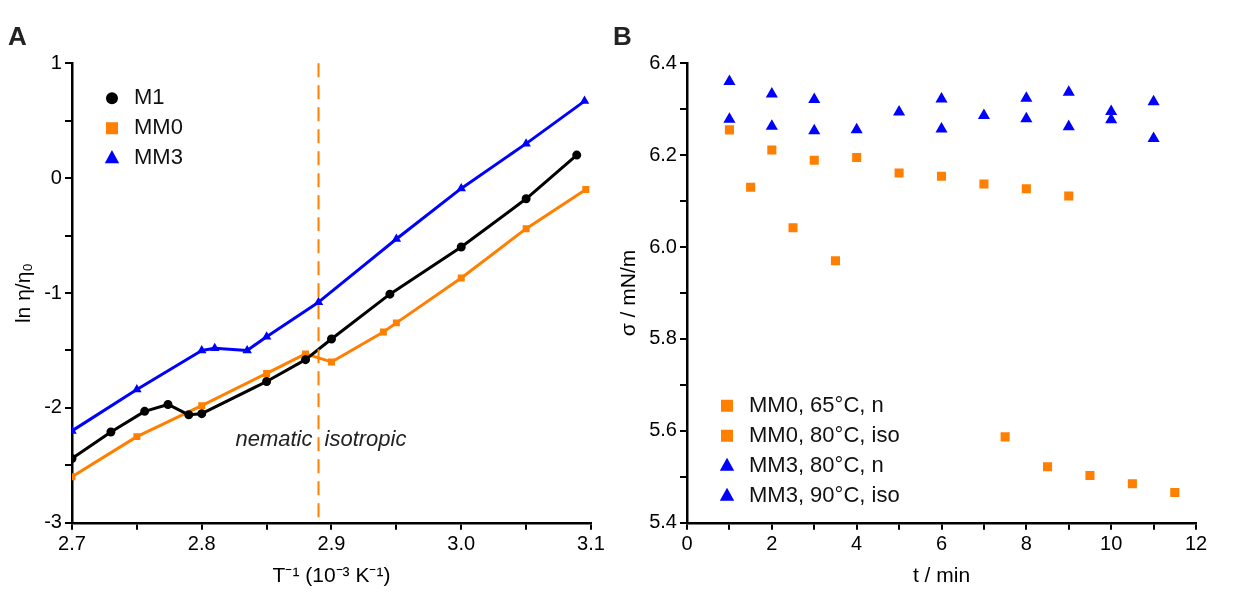  I want to click on x-tick-label: 8, so click(1026, 543).